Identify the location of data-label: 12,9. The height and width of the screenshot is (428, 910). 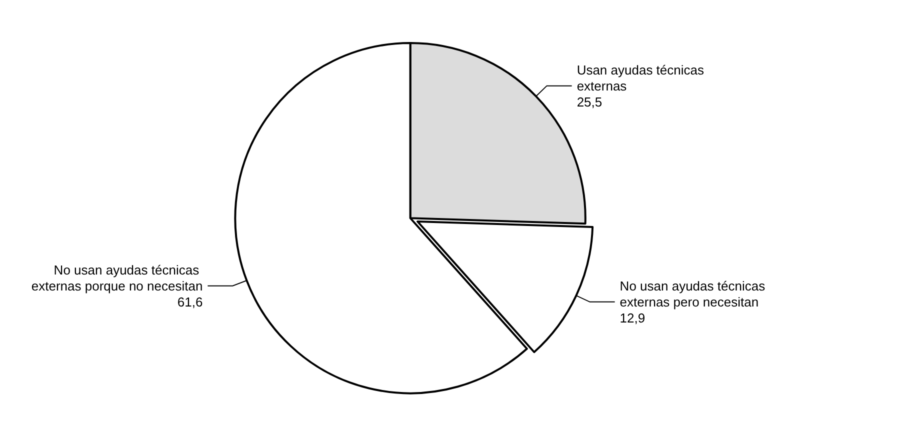
(633, 318).